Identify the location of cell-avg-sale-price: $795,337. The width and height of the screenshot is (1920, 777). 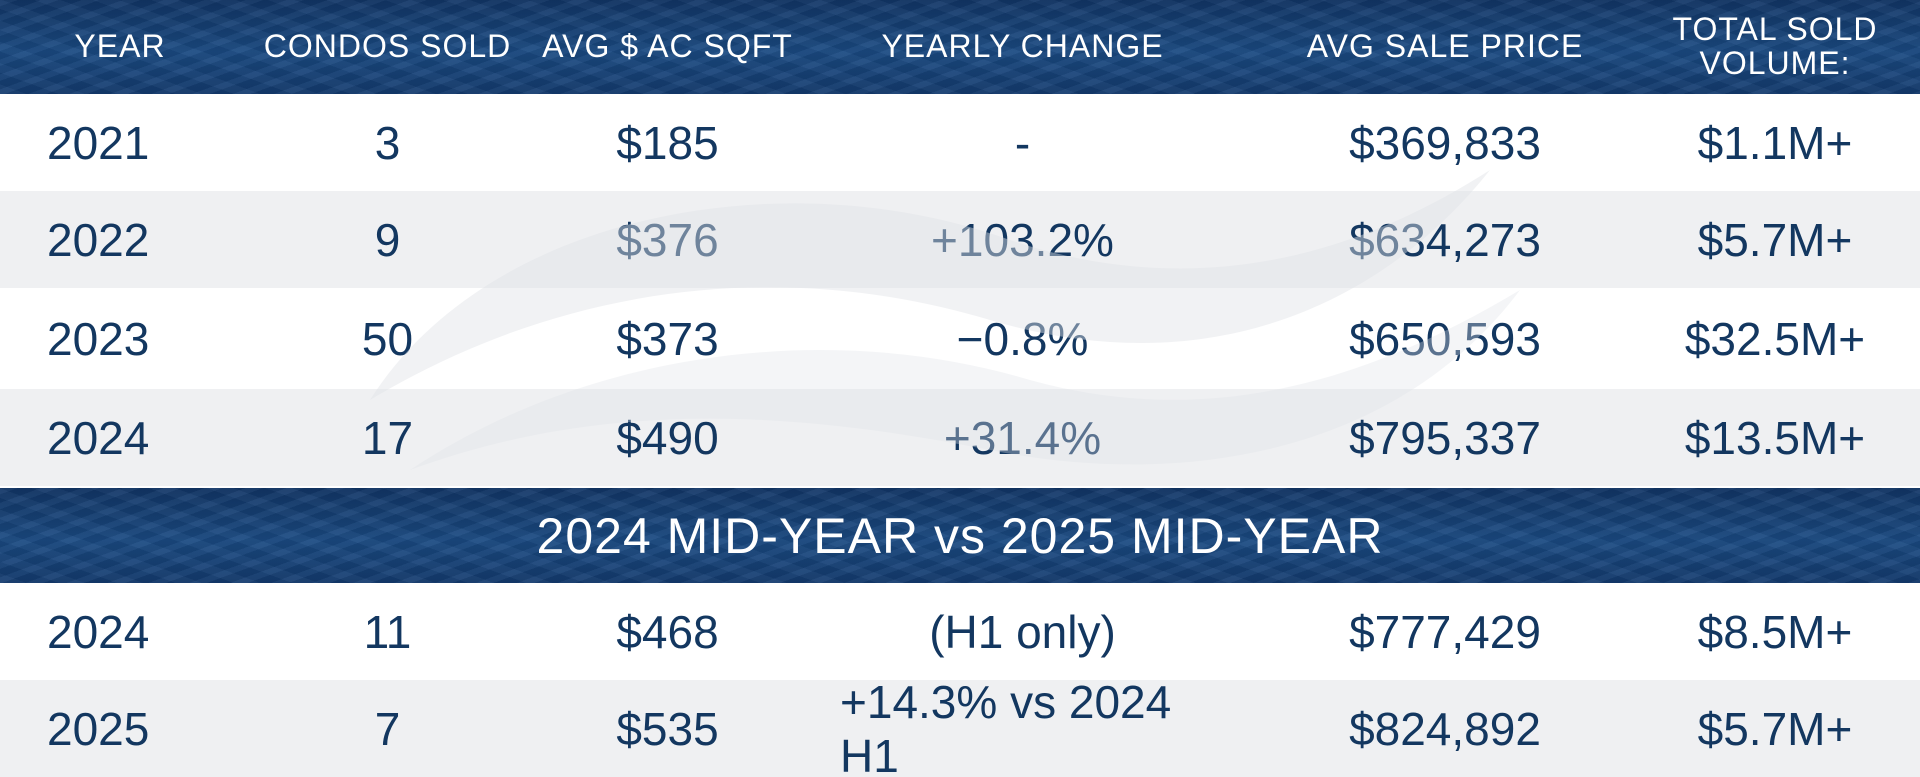
(1445, 437).